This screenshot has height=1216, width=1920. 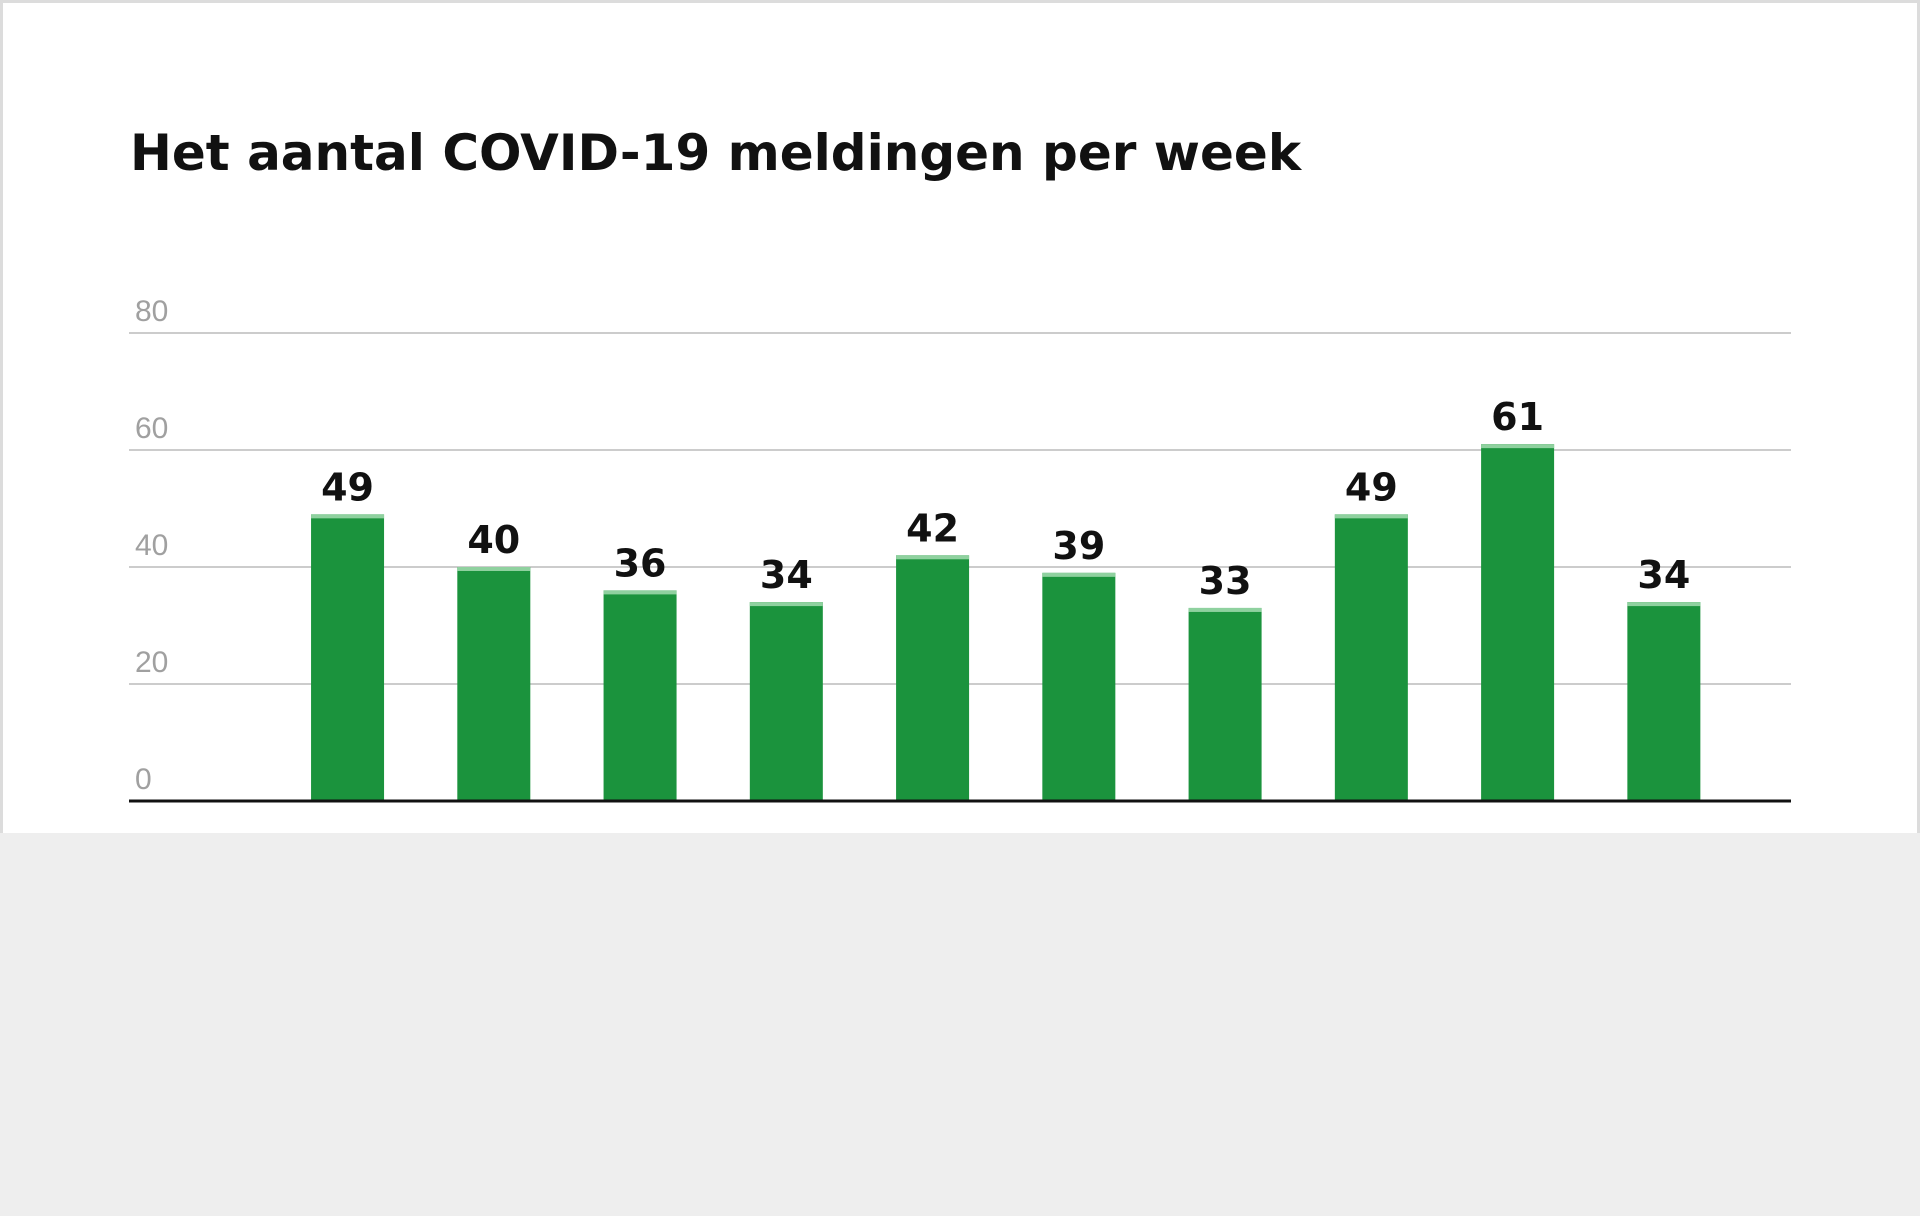 What do you see at coordinates (1517, 417) in the screenshot?
I see `value-label: 61` at bounding box center [1517, 417].